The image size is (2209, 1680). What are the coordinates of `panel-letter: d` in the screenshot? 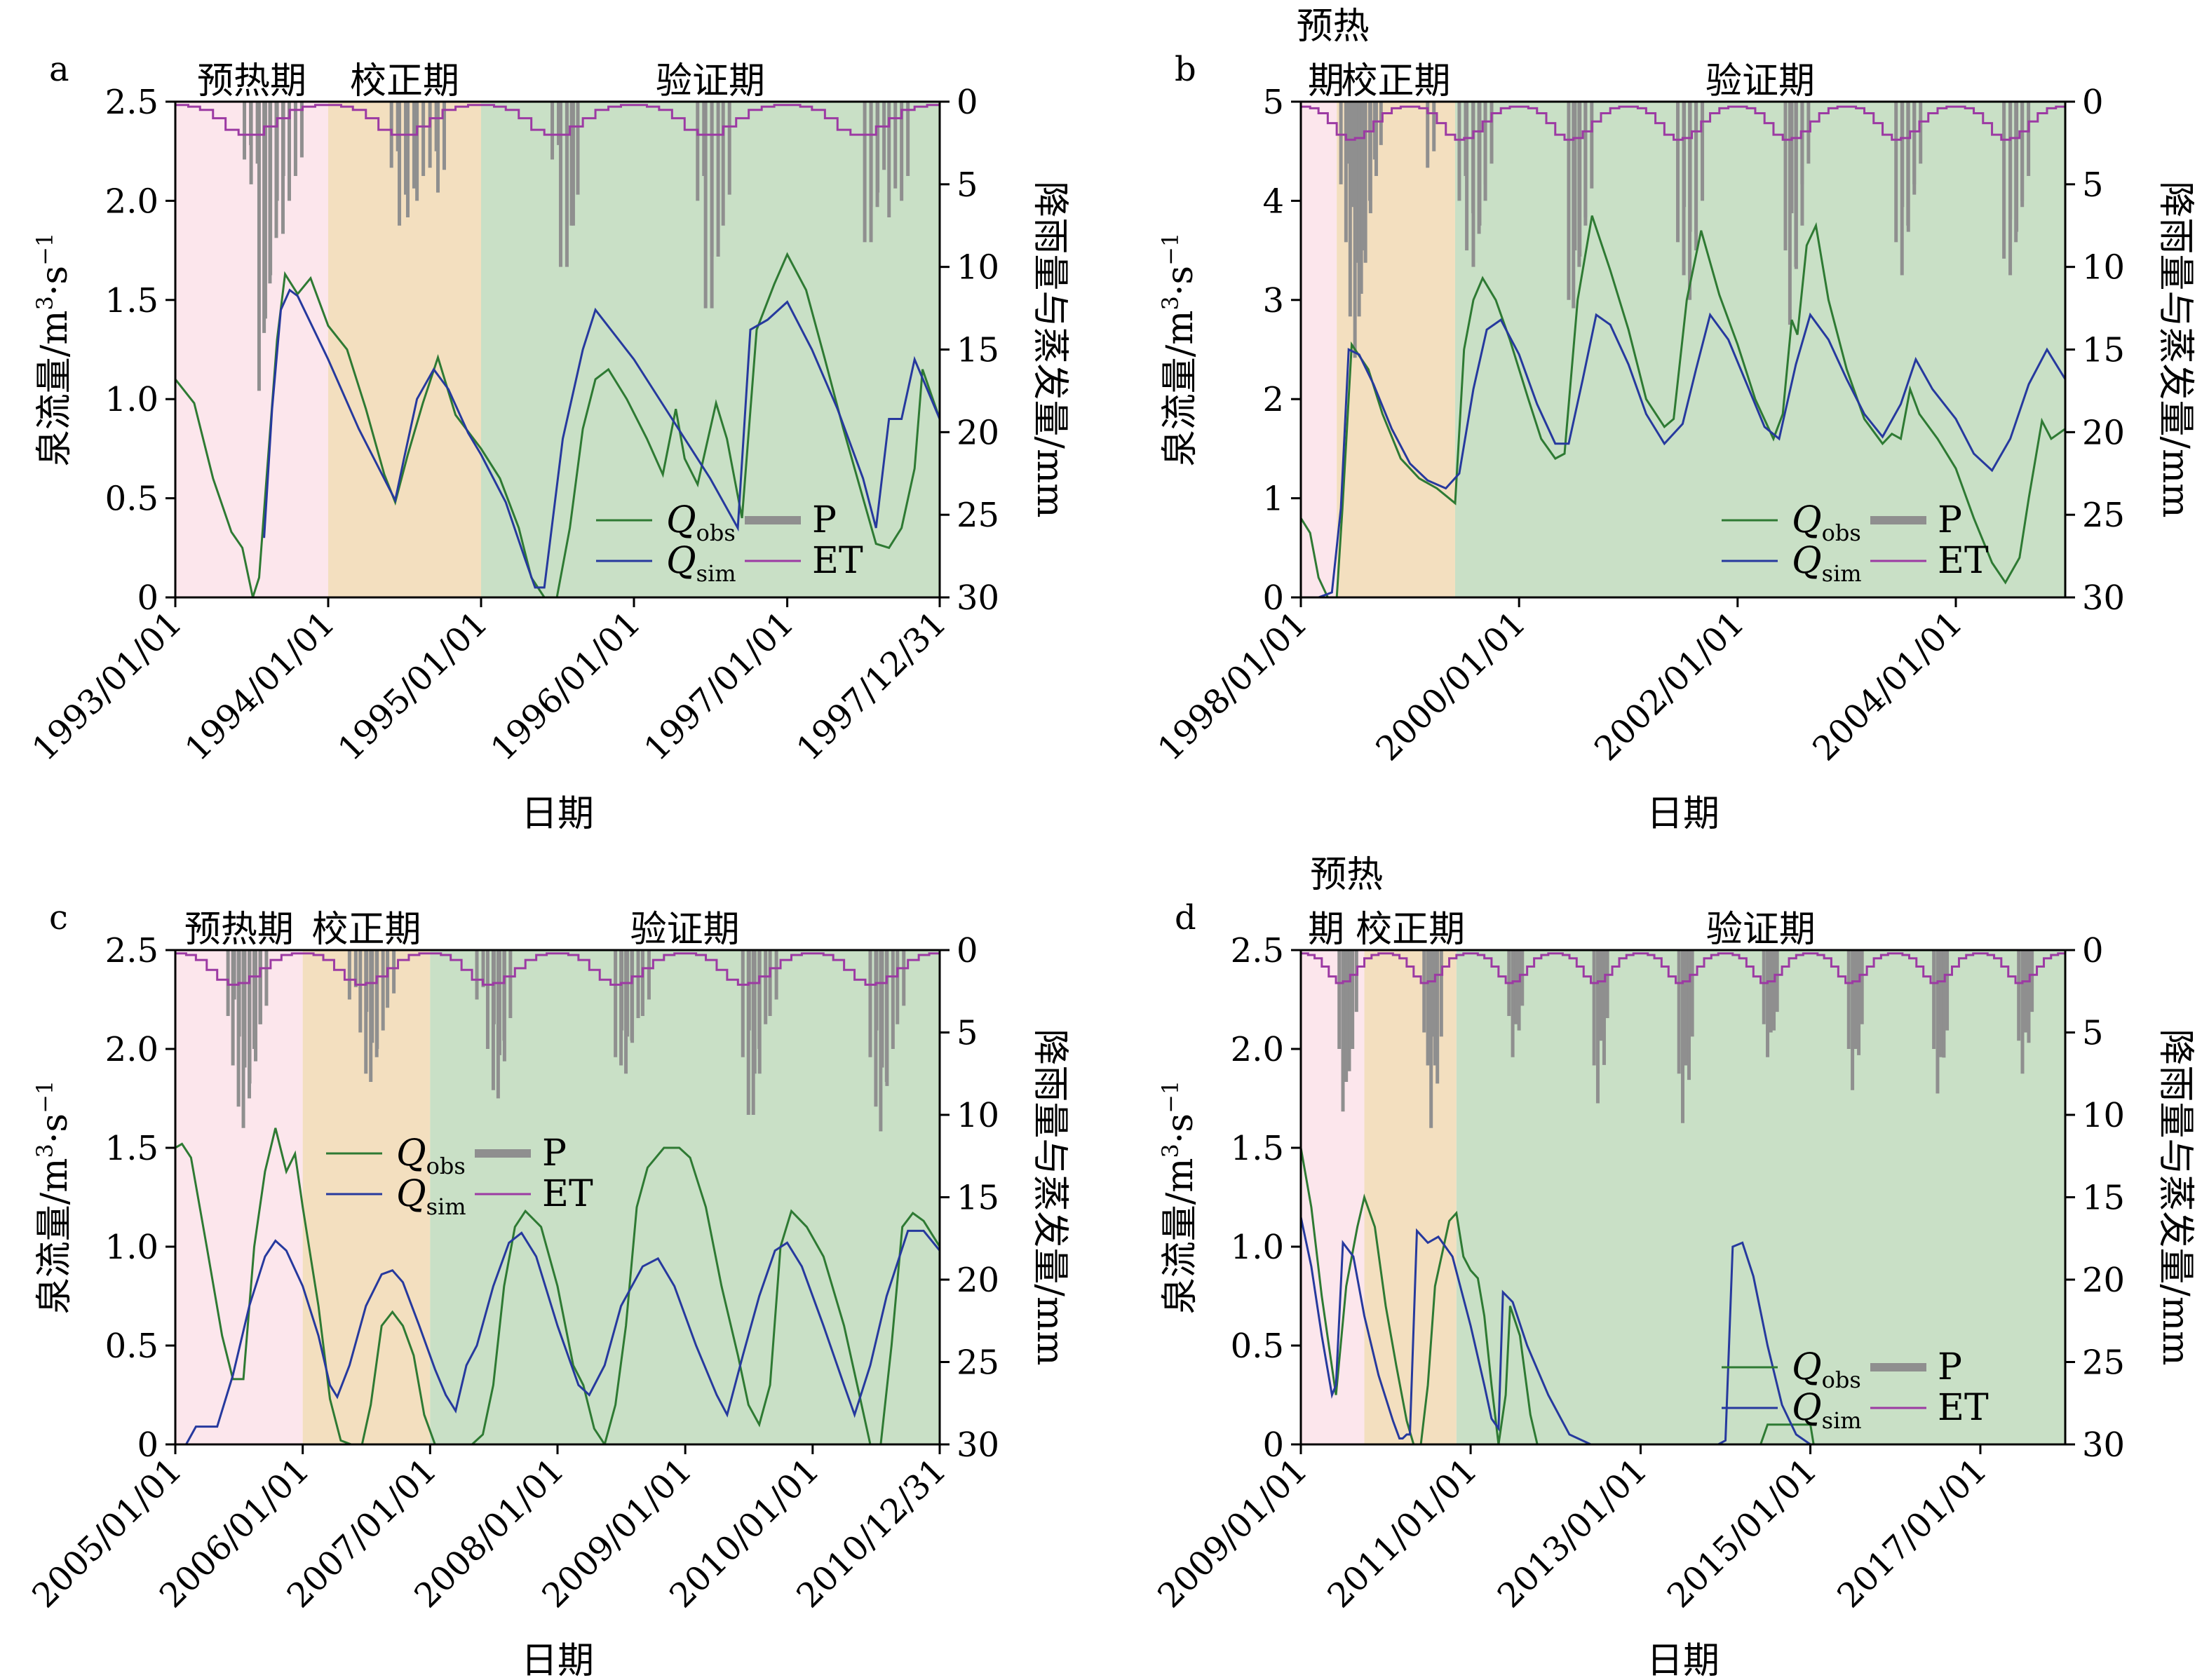 It's located at (1185, 917).